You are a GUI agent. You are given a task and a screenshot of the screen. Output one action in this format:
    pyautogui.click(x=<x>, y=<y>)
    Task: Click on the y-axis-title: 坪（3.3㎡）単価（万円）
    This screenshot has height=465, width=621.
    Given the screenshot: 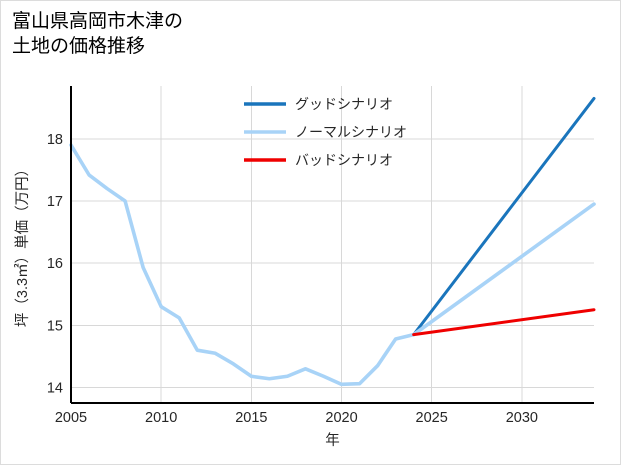 What is the action you would take?
    pyautogui.click(x=22, y=244)
    